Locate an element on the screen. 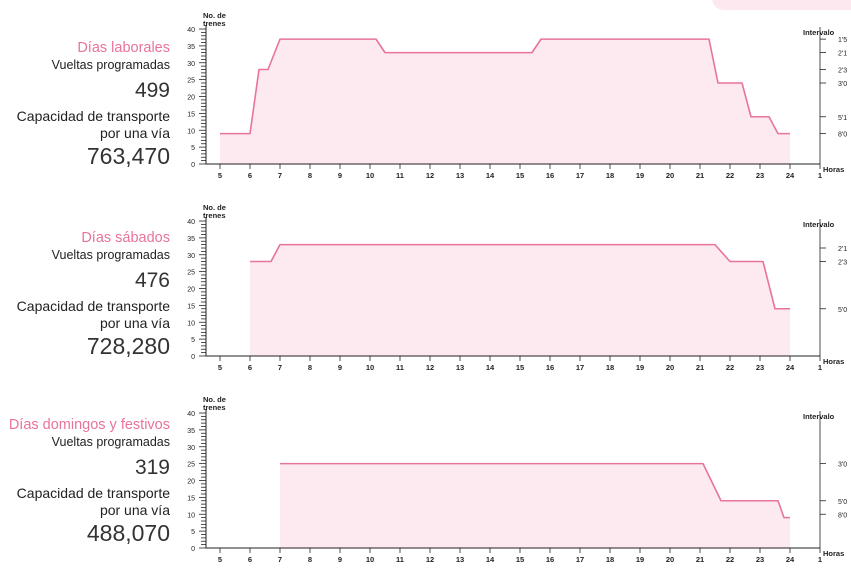 The image size is (851, 572). y-axis-title-line2: trenes is located at coordinates (214, 215).